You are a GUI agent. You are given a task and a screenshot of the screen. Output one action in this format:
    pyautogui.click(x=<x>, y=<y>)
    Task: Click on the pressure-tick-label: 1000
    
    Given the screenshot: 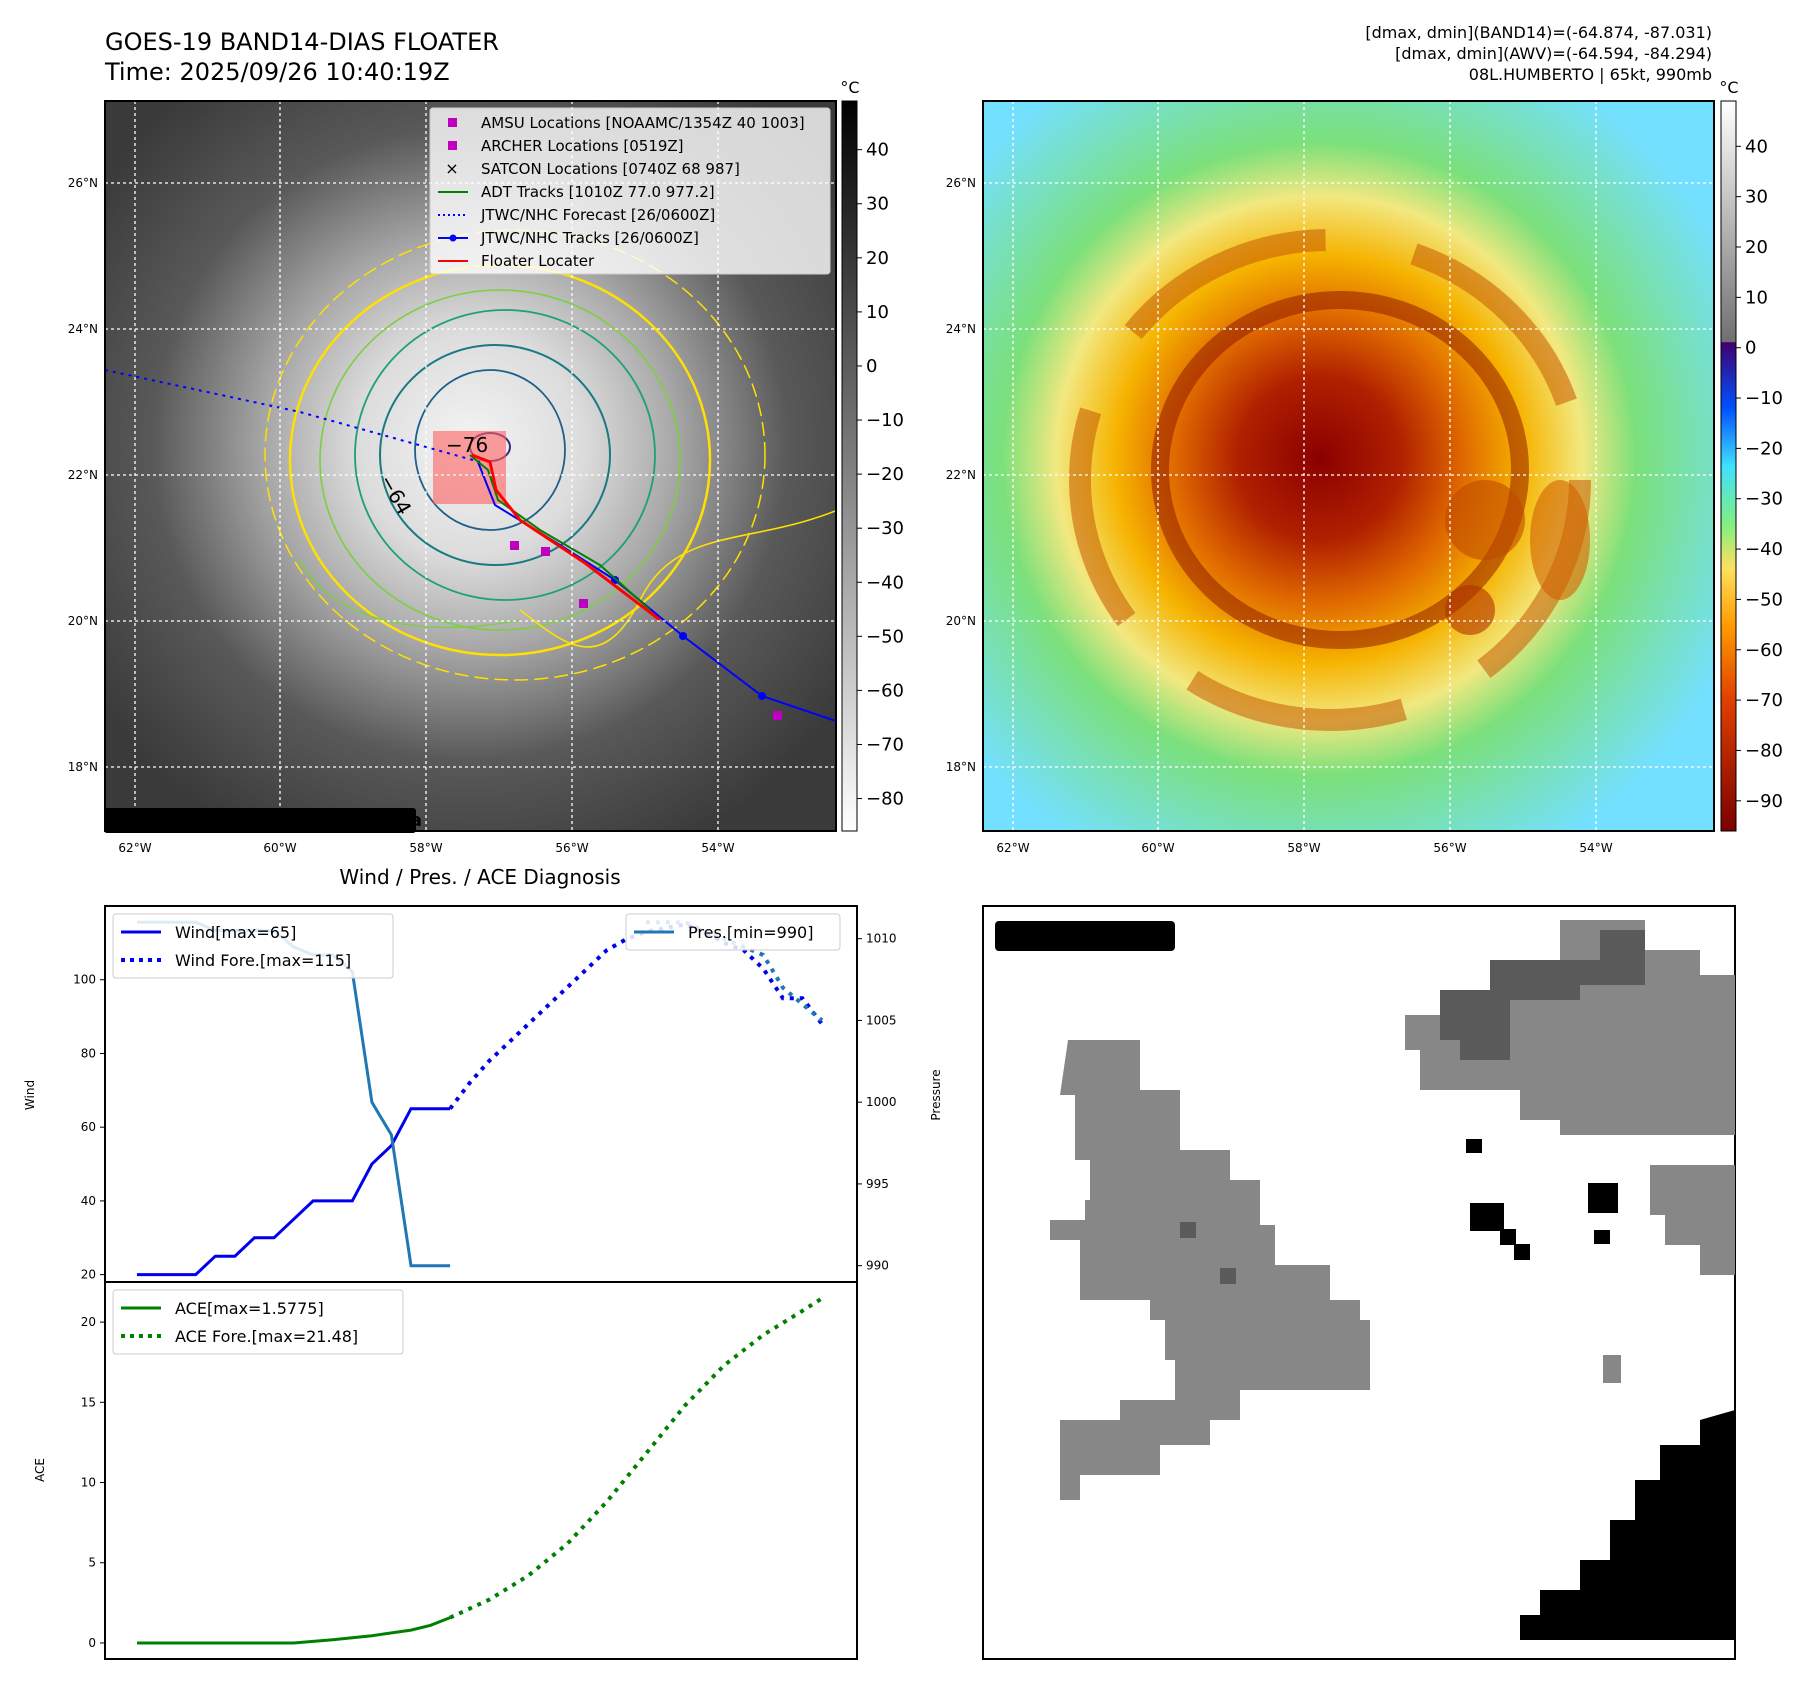 What is the action you would take?
    pyautogui.click(x=881, y=1102)
    